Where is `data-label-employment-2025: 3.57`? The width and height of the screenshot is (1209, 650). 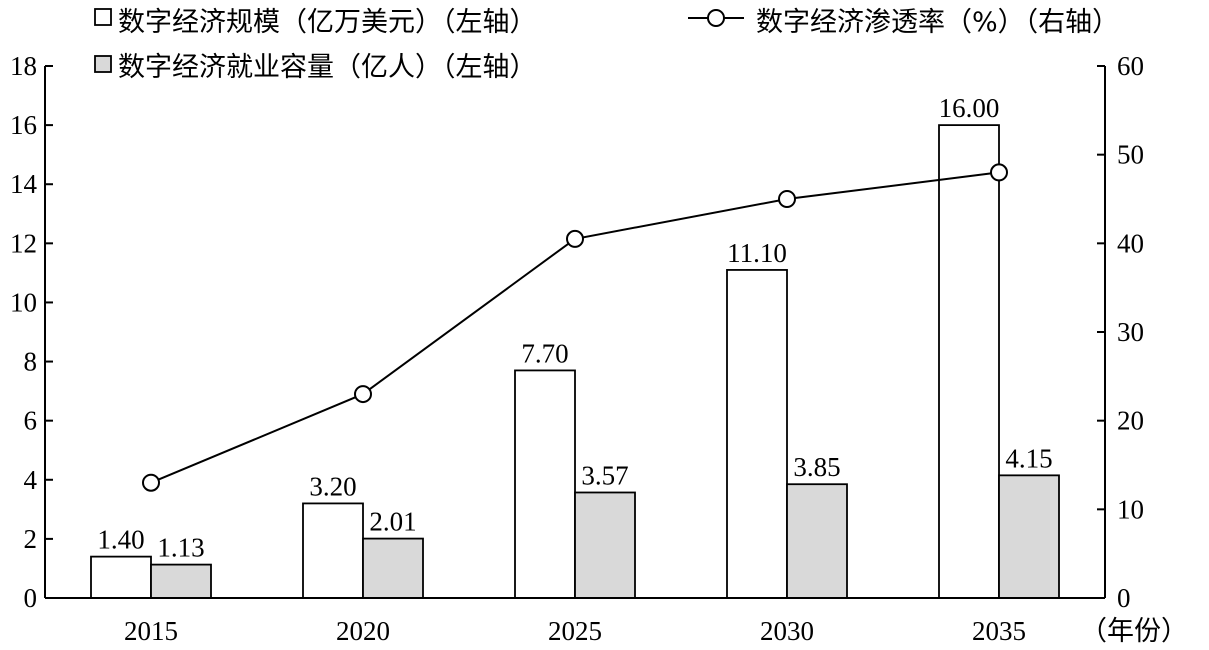
data-label-employment-2025: 3.57 is located at coordinates (604, 475).